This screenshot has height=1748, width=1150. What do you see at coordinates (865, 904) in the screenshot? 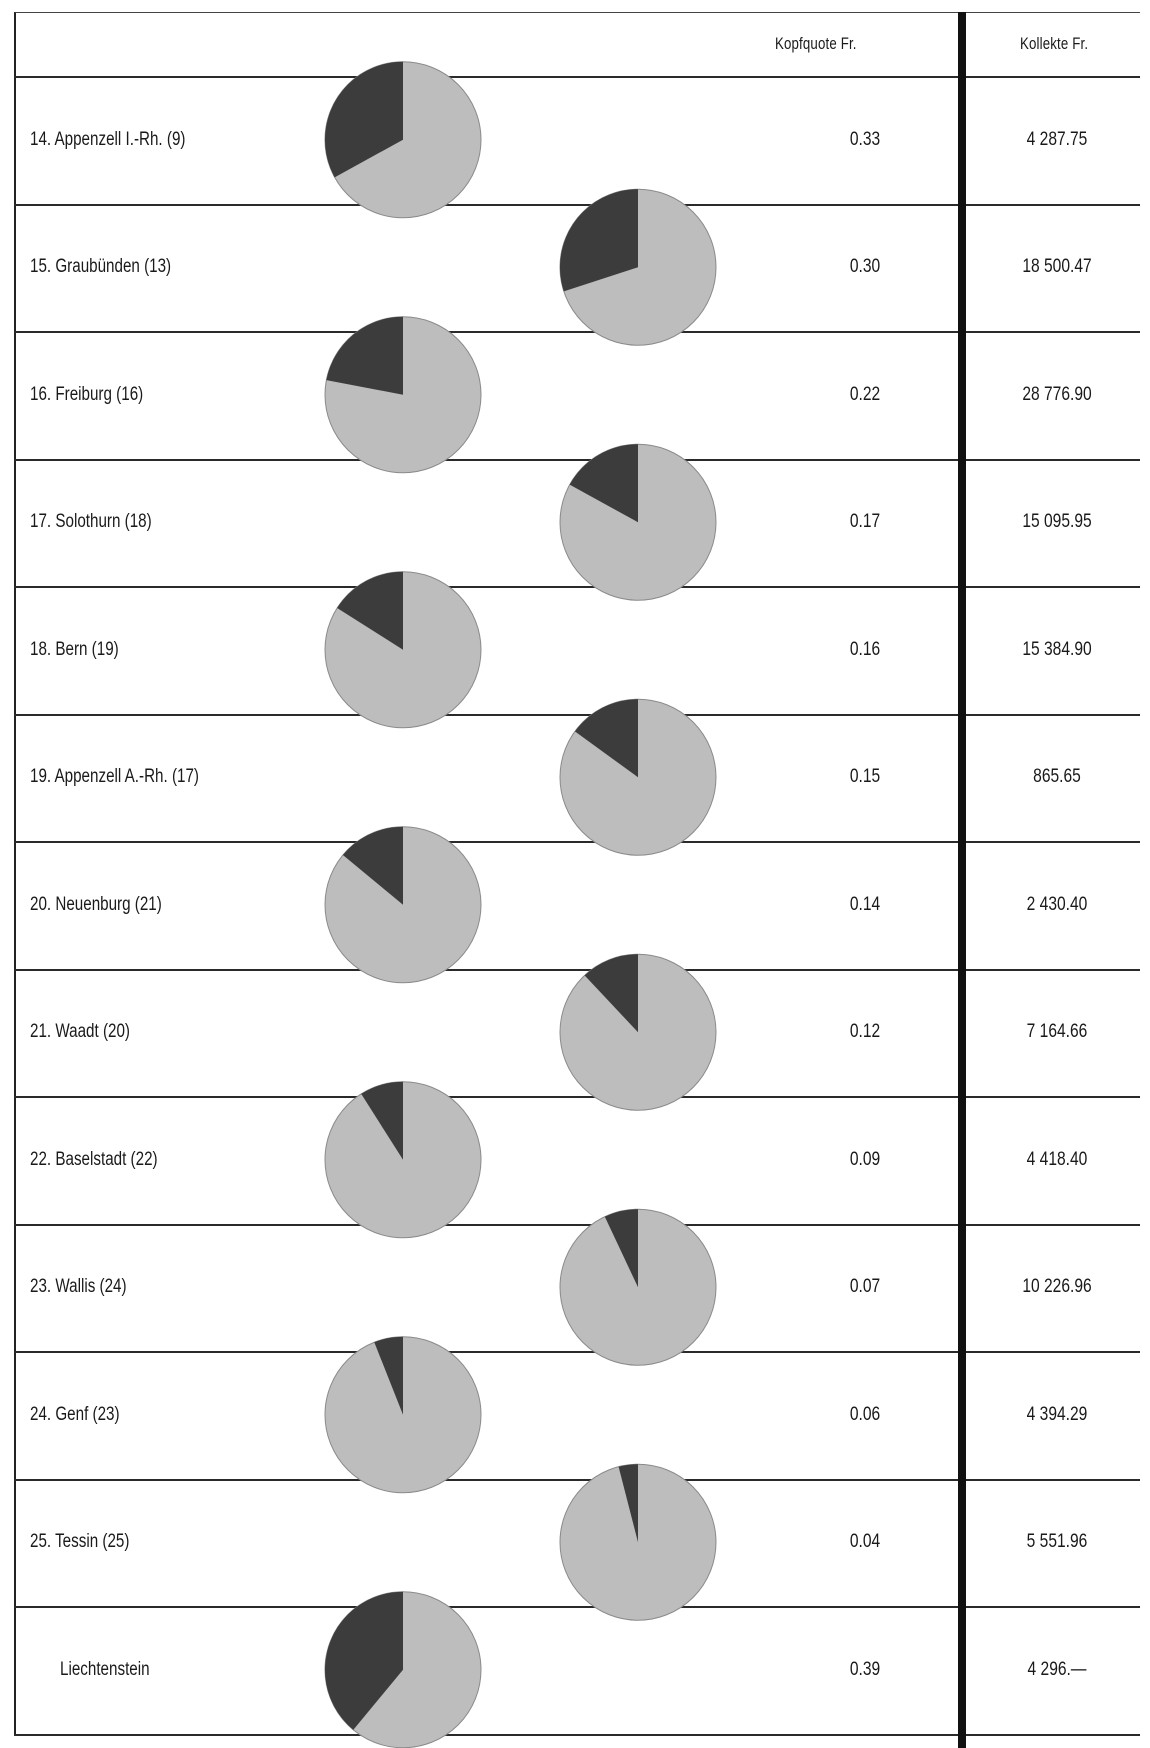
I see `row-kopfquote: 0.14` at bounding box center [865, 904].